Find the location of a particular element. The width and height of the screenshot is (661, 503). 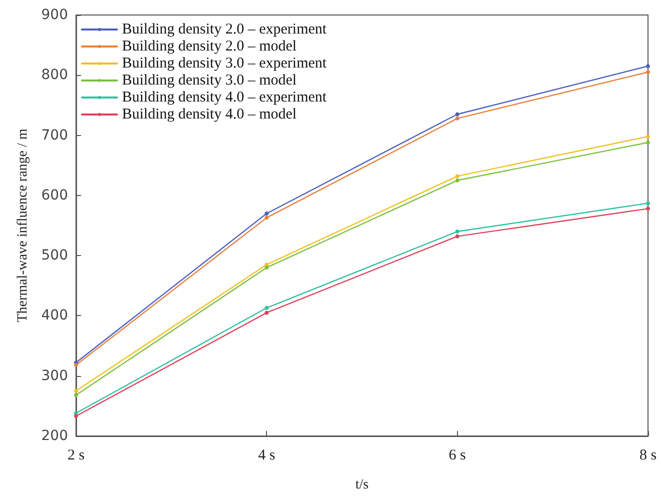

legend-label: Building density 3.0 – model is located at coordinates (209, 80).